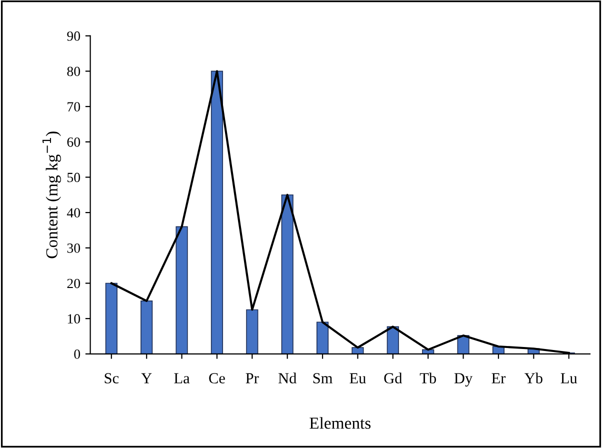 Image resolution: width=602 pixels, height=448 pixels. What do you see at coordinates (340, 423) in the screenshot?
I see `x-axis-title: Elements` at bounding box center [340, 423].